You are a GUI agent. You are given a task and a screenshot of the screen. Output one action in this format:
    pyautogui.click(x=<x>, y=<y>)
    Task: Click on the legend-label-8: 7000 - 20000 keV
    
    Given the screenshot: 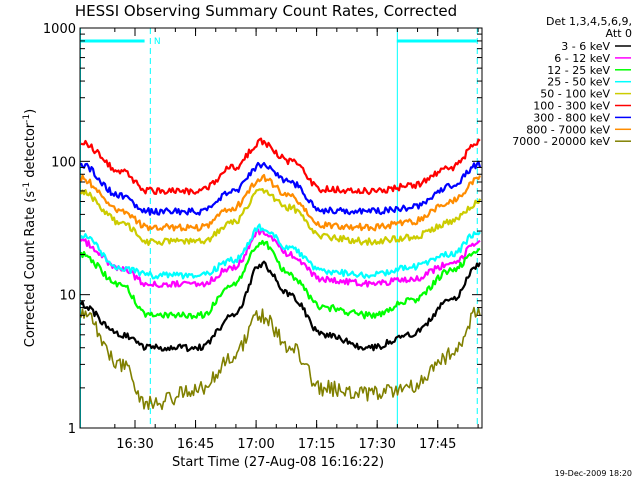 What is the action you would take?
    pyautogui.click(x=561, y=141)
    